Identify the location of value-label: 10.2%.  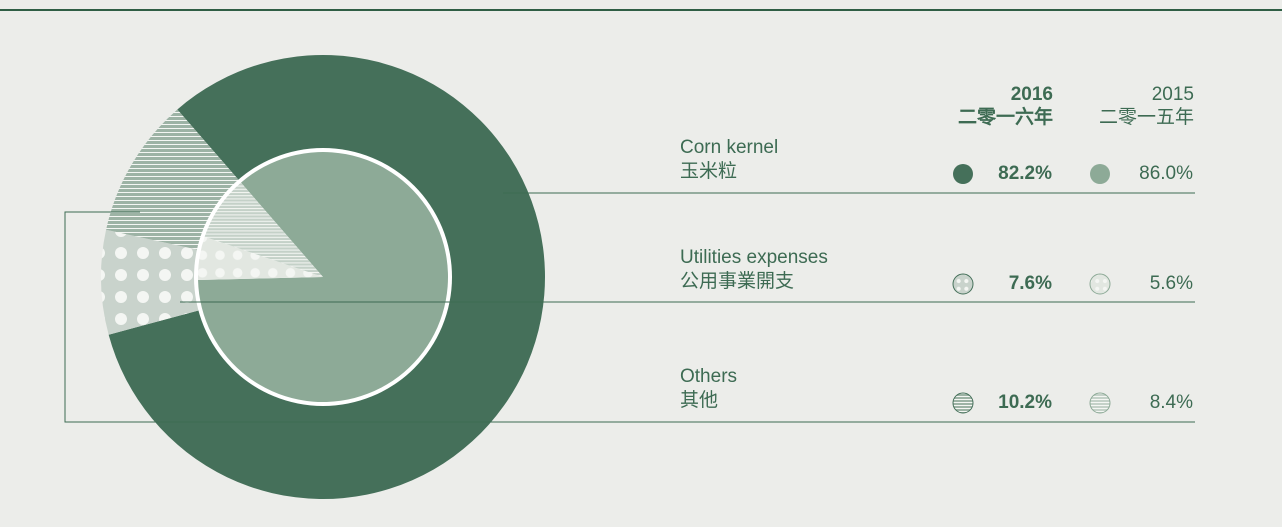
(1025, 402).